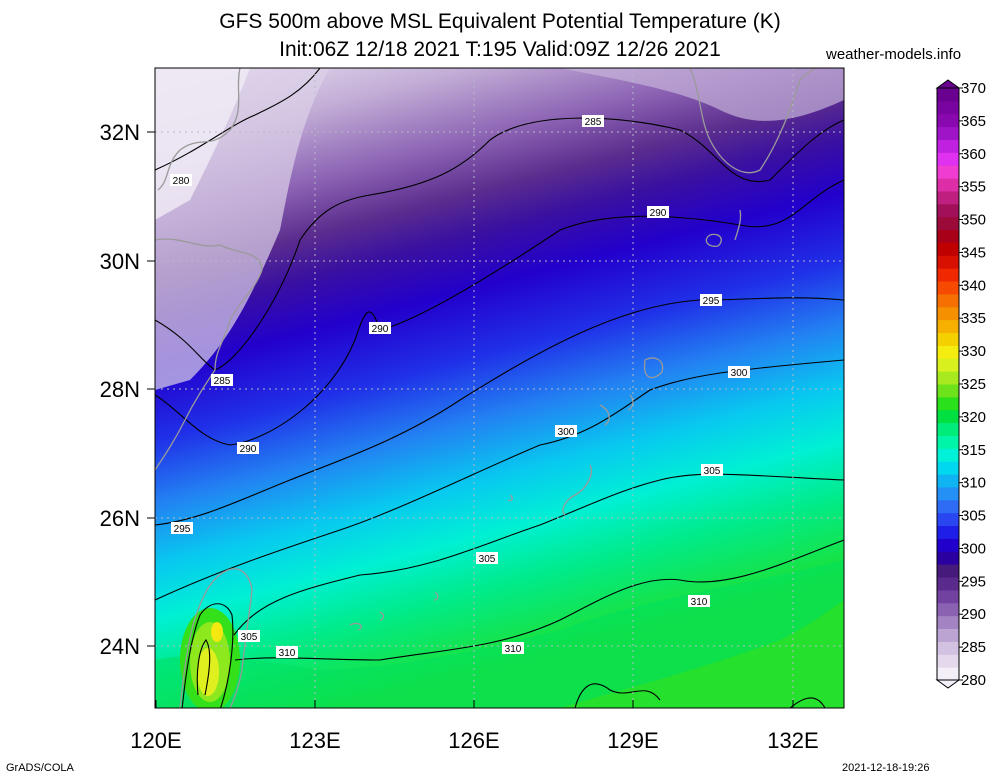  I want to click on colorbar-label: 315, so click(973, 450).